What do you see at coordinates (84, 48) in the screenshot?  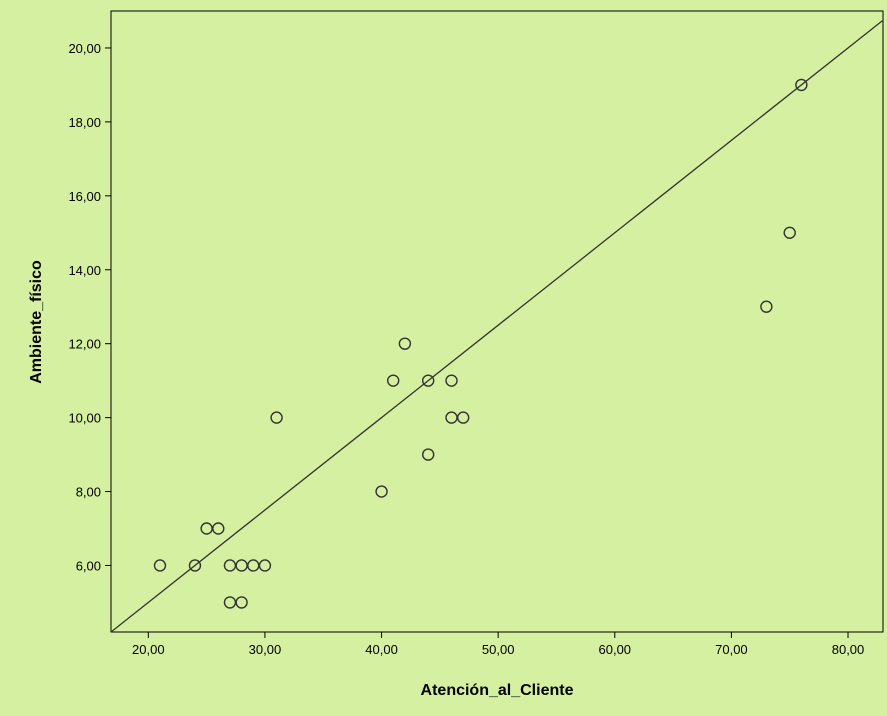 I see `y-tick-label: 20,00` at bounding box center [84, 48].